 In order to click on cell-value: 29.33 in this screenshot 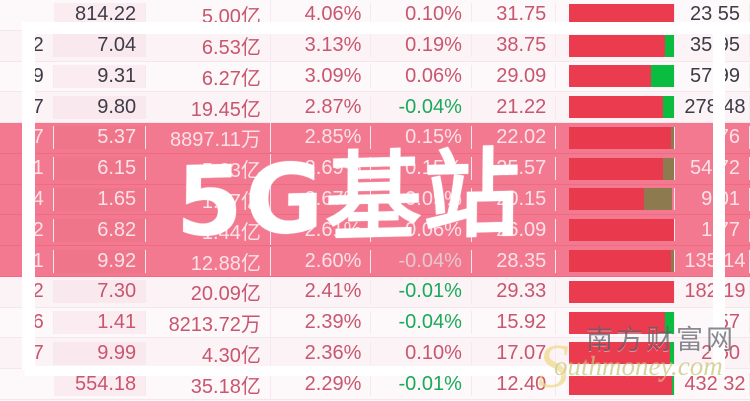, I will do `click(514, 291)`.